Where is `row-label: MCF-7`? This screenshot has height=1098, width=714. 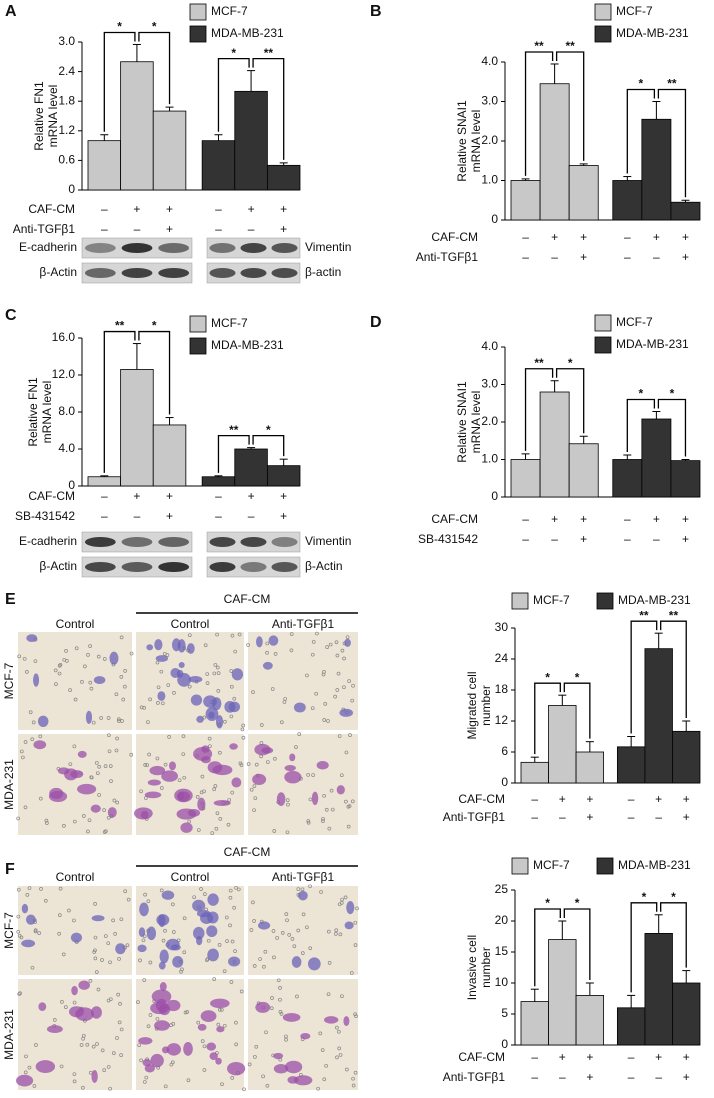
row-label: MCF-7 is located at coordinates (9, 680).